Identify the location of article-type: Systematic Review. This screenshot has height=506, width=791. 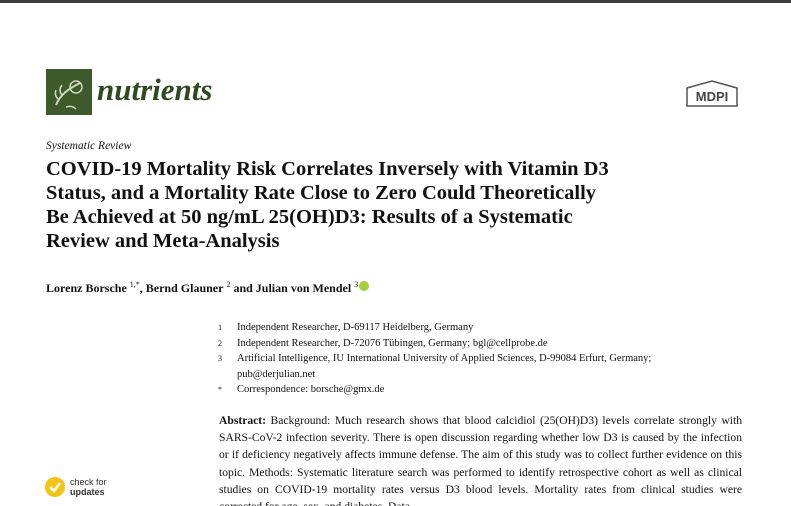
(89, 146).